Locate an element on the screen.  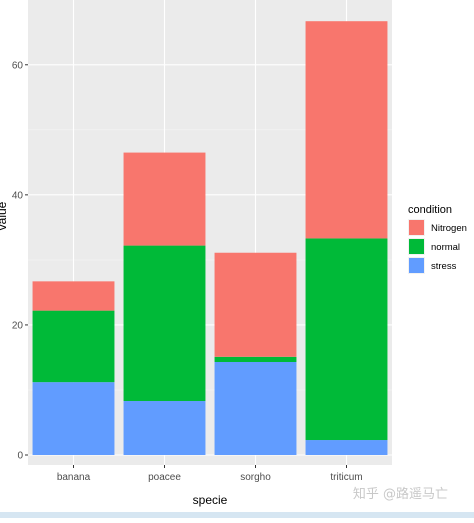
legend-title: condition is located at coordinates (430, 210).